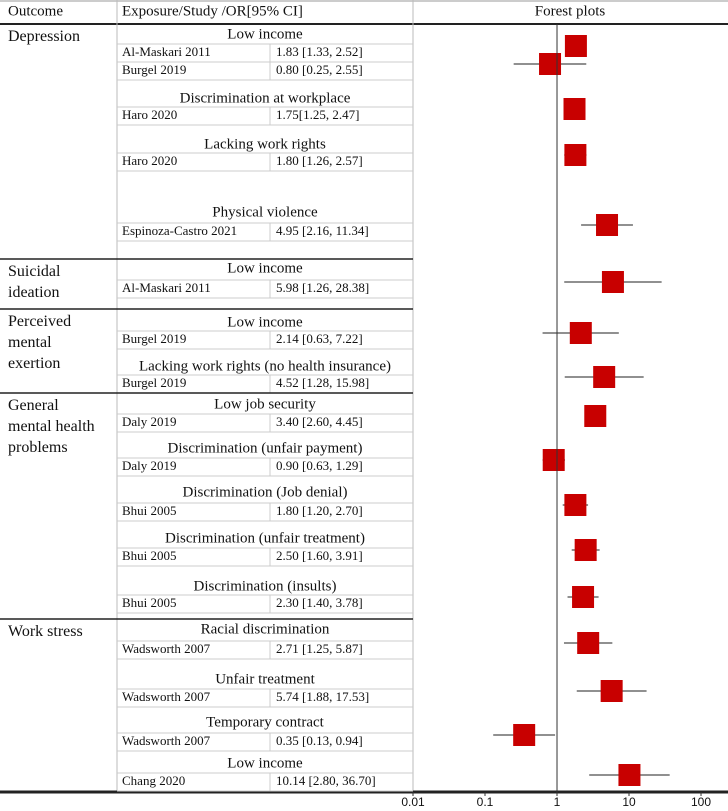  Describe the element at coordinates (265, 679) in the screenshot. I see `exposure-label: Unfair treatment` at that location.